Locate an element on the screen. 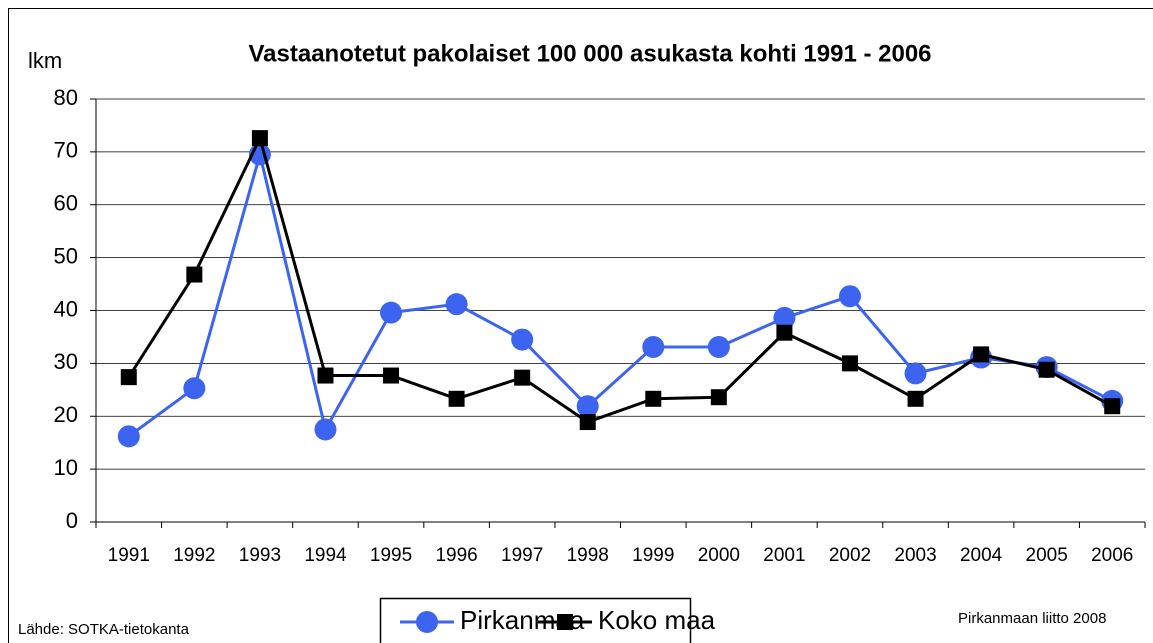 Image resolution: width=1153 pixels, height=643 pixels. x-tick-label: 2001 is located at coordinates (784, 555).